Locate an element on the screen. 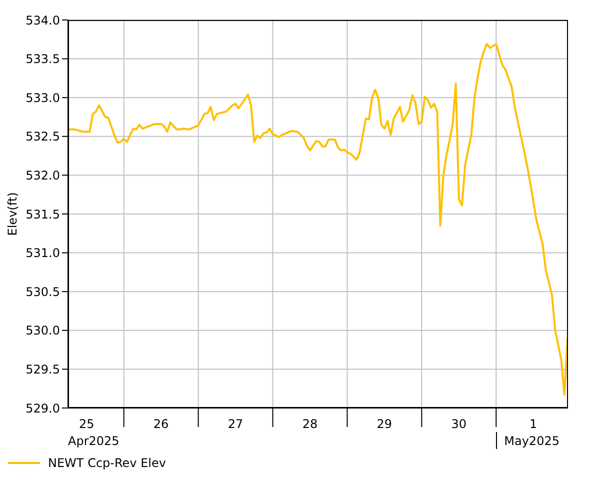 The height and width of the screenshot is (480, 601). y-tick-label: 531.0 is located at coordinates (43, 253).